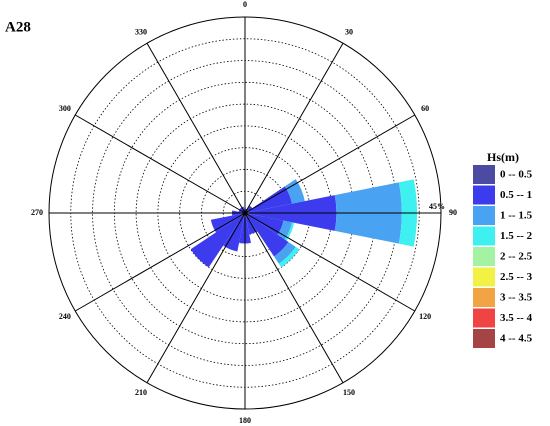 This screenshot has height=426, width=550. I want to click on theta-tick-label: 90, so click(453, 212).